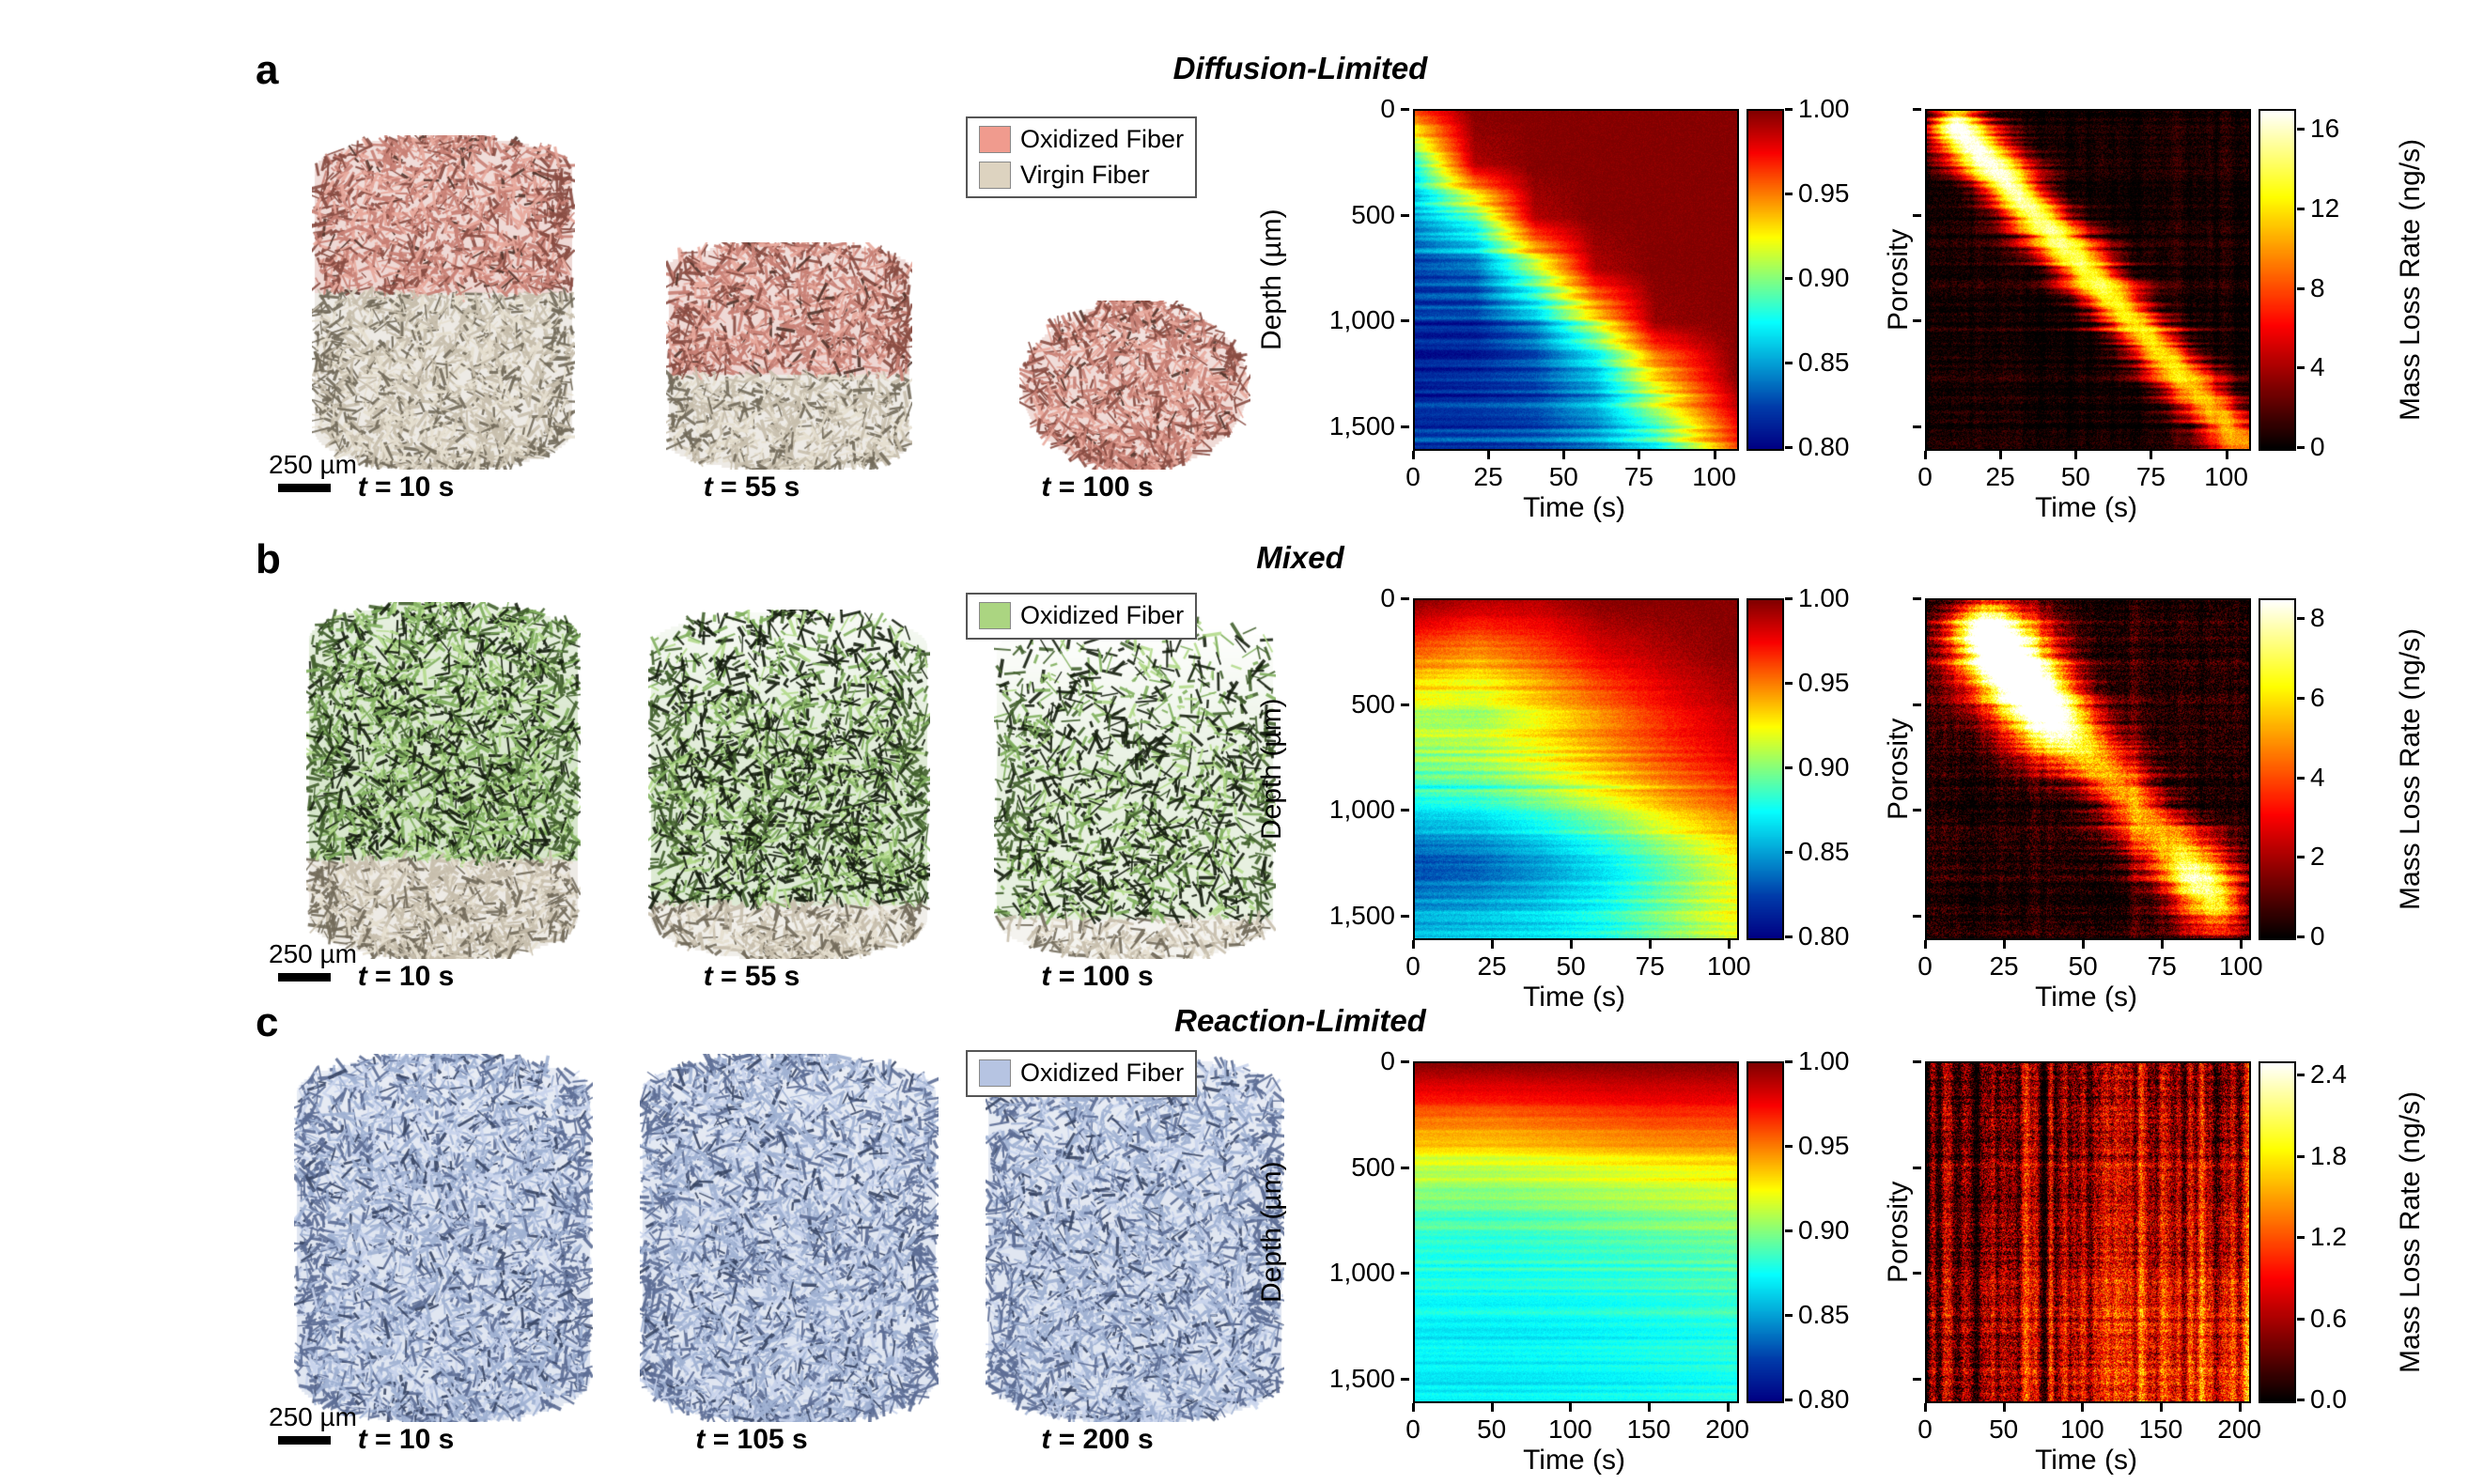 This screenshot has height=1484, width=2484. I want to click on x-tick-label: 75, so click(1638, 476).